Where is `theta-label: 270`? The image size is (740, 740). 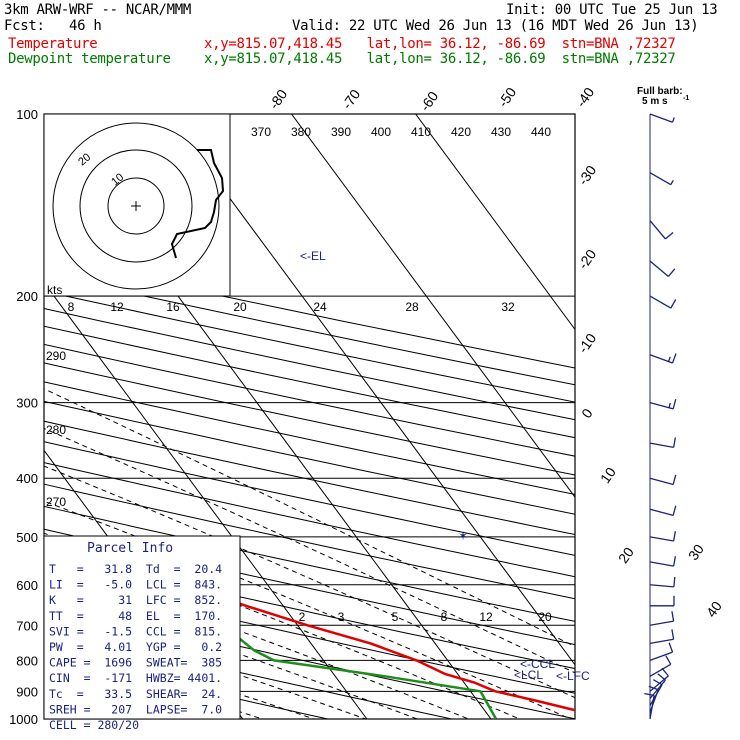 theta-label: 270 is located at coordinates (56, 502).